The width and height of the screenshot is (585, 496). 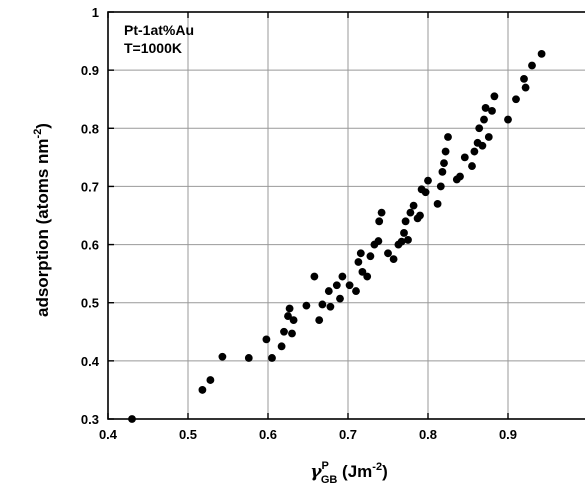 What do you see at coordinates (308, 434) in the screenshot?
I see `x-tick-labels: 0.4 0.5 0.6 0.7 0.8 0.9` at bounding box center [308, 434].